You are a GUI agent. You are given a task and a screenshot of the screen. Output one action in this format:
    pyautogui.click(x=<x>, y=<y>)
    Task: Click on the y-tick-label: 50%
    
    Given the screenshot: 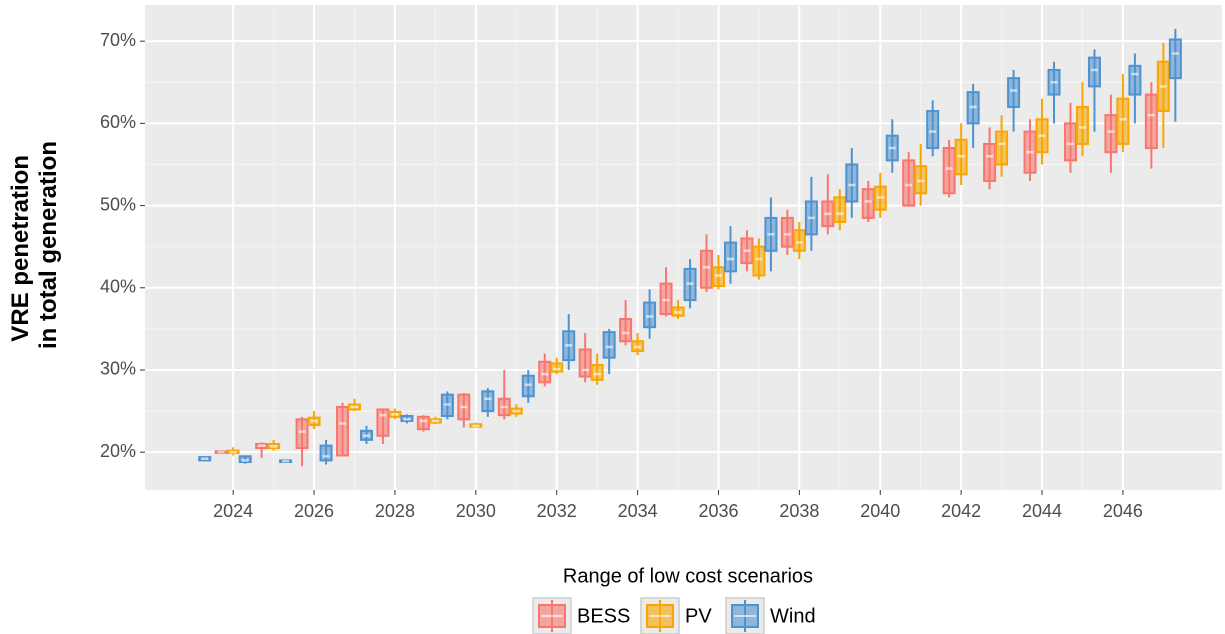 What is the action you would take?
    pyautogui.click(x=118, y=204)
    